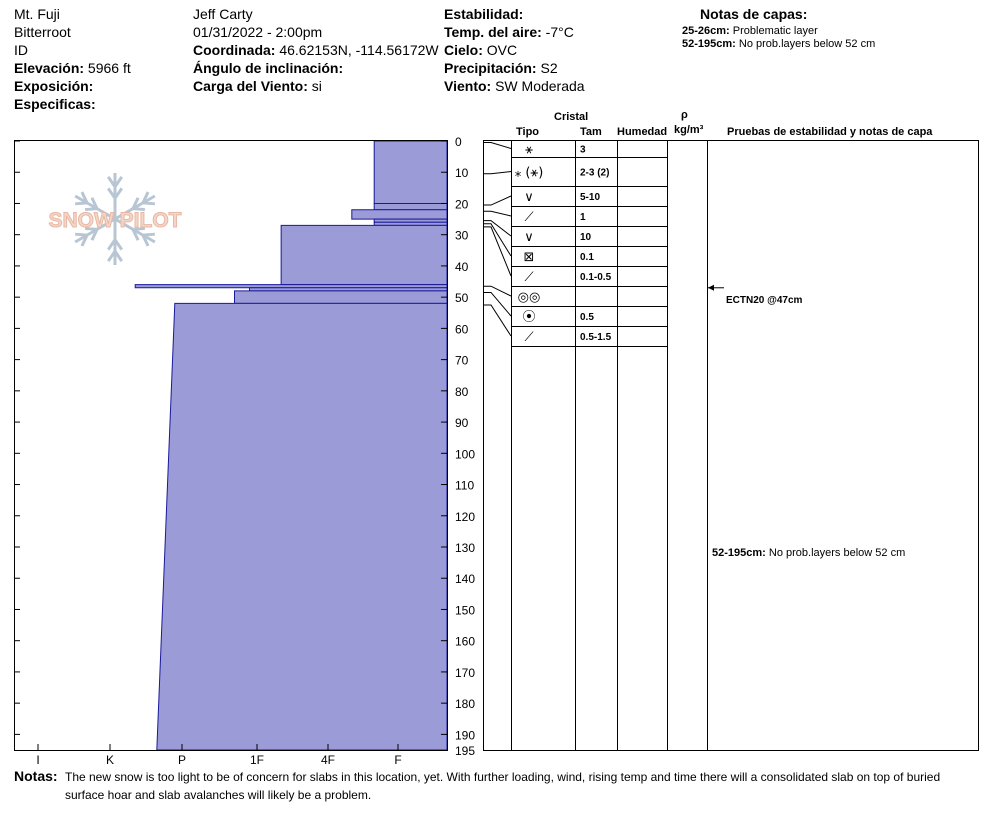 The height and width of the screenshot is (840, 994). What do you see at coordinates (465, 517) in the screenshot?
I see `depth-tick-label: 120` at bounding box center [465, 517].